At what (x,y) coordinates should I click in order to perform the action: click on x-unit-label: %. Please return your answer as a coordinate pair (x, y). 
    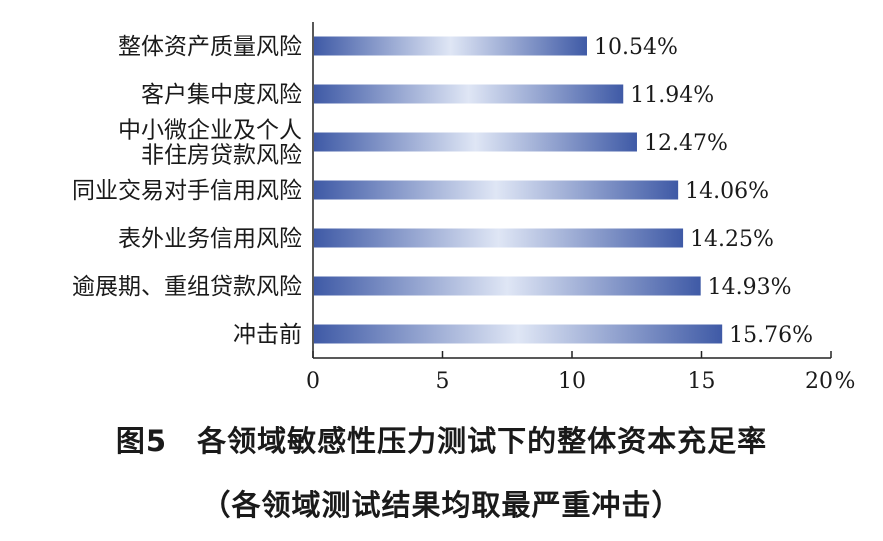
    Looking at the image, I should click on (845, 381).